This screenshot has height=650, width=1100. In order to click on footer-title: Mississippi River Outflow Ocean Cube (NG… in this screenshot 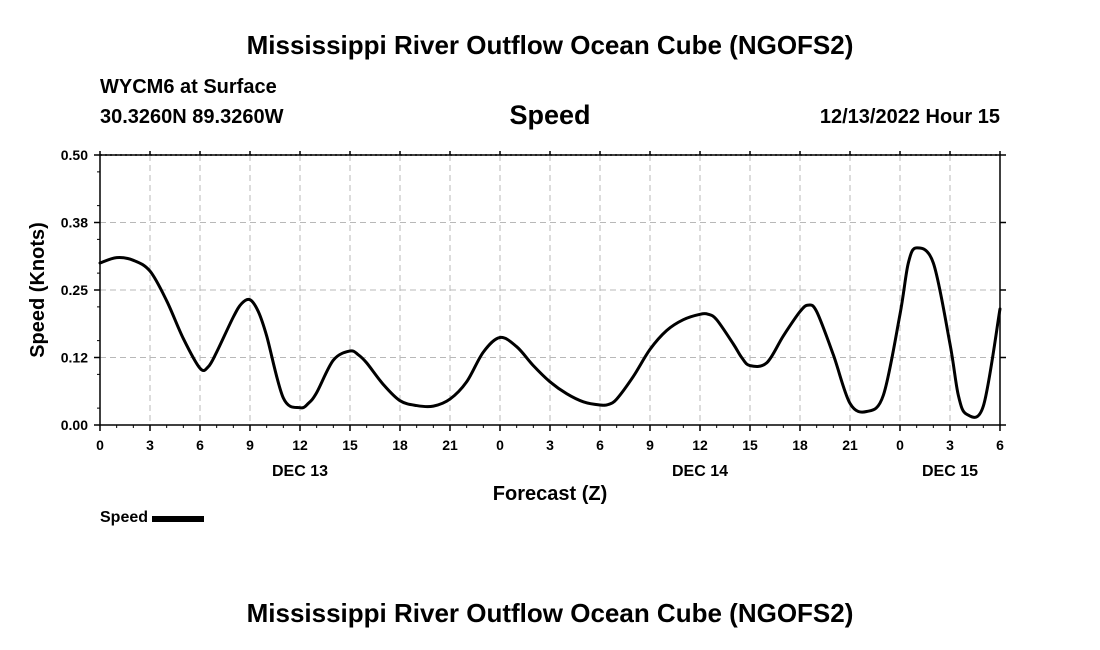, I will do `click(550, 613)`.